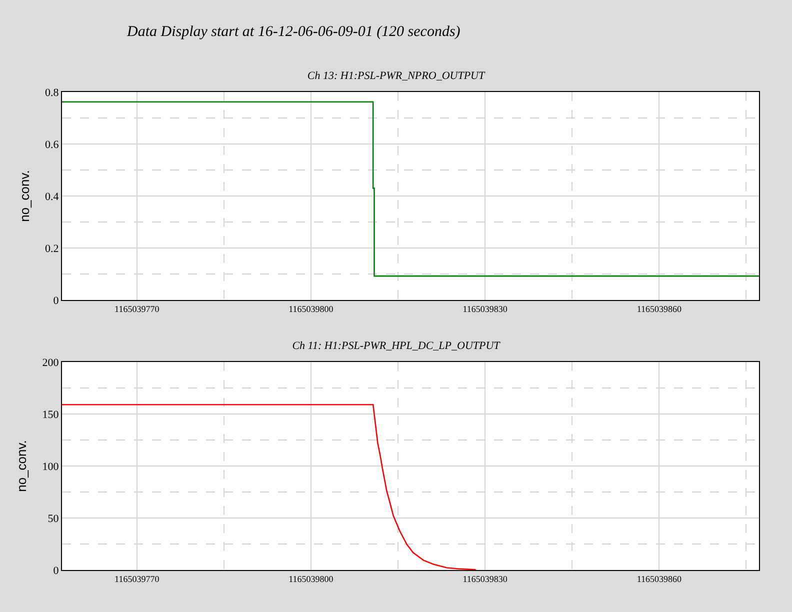  What do you see at coordinates (52, 144) in the screenshot?
I see `y-tick-label: 0.6` at bounding box center [52, 144].